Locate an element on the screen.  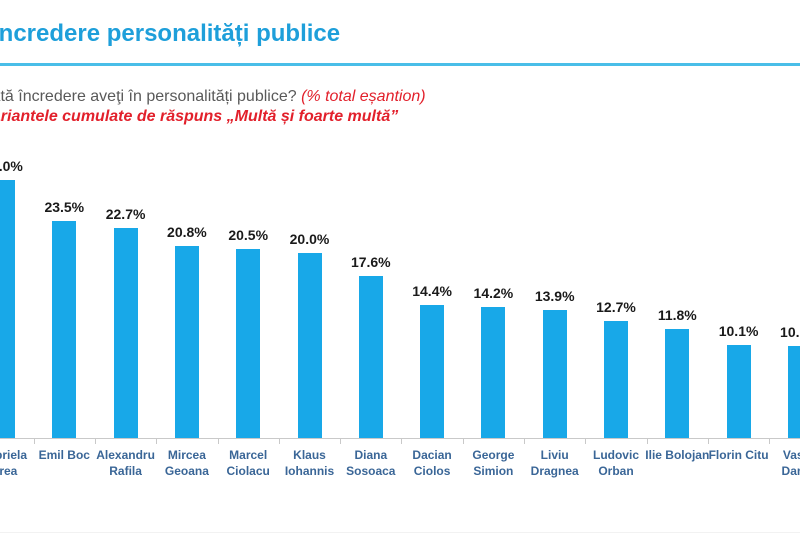
bar-category-label: George Simion is located at coordinates (493, 463).